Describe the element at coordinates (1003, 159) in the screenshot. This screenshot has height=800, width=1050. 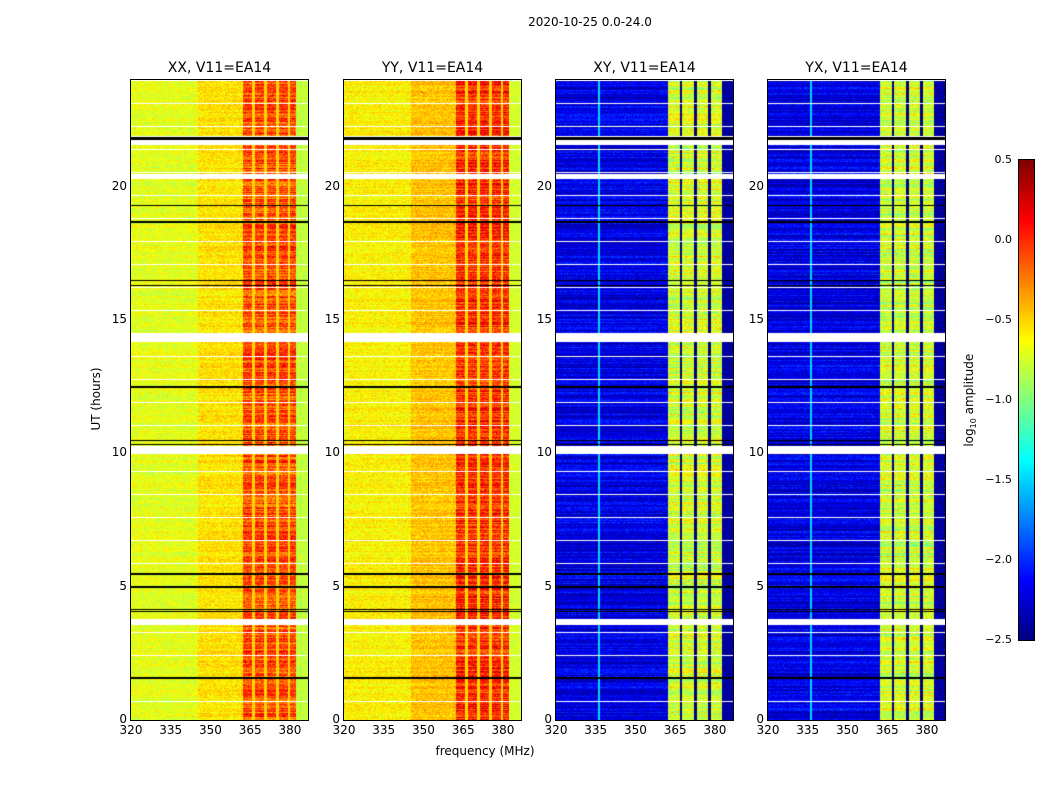
I see `colorbar-tick-label: 0.5` at that location.